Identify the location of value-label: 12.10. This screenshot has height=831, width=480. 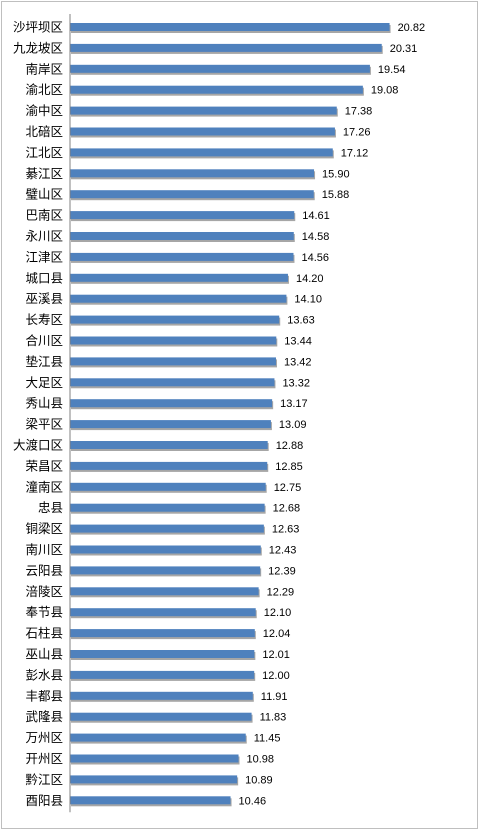
(278, 613).